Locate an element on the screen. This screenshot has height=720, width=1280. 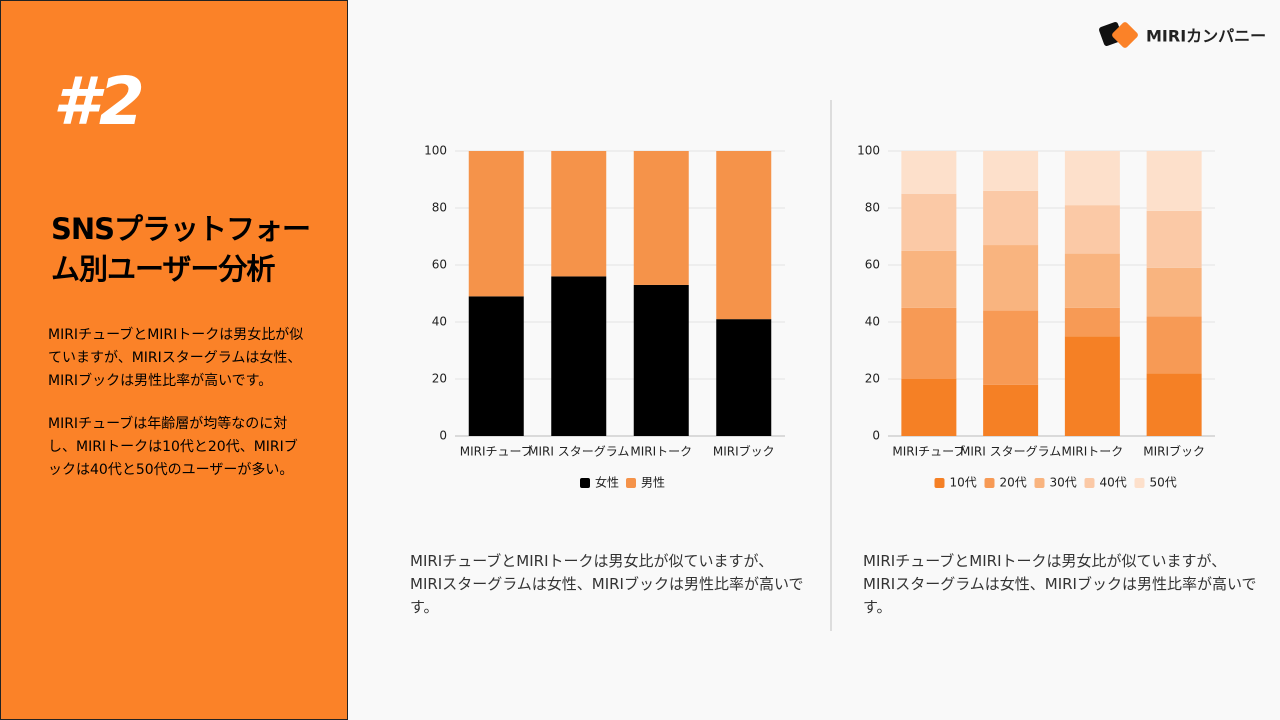
slide-number: #2 is located at coordinates (99, 101).